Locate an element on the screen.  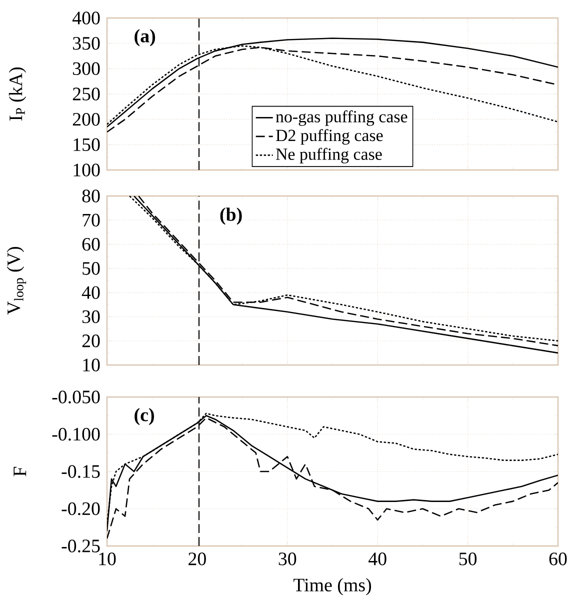
y-tick-label: 350 is located at coordinates (86, 43).